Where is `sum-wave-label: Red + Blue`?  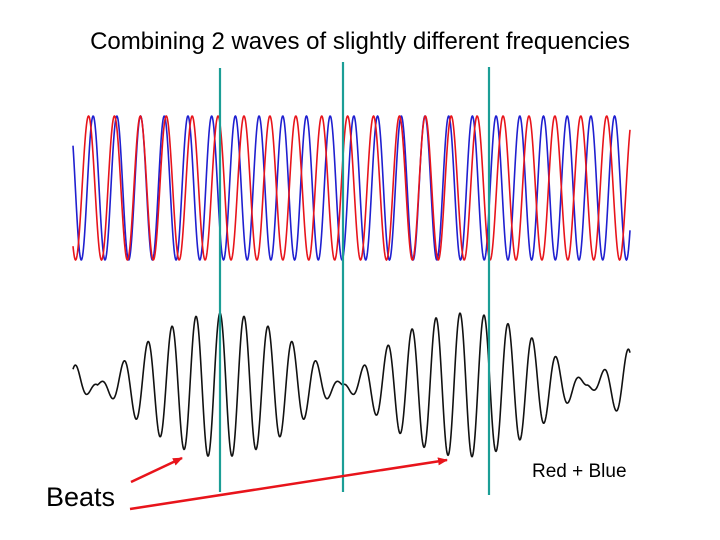 sum-wave-label: Red + Blue is located at coordinates (579, 471).